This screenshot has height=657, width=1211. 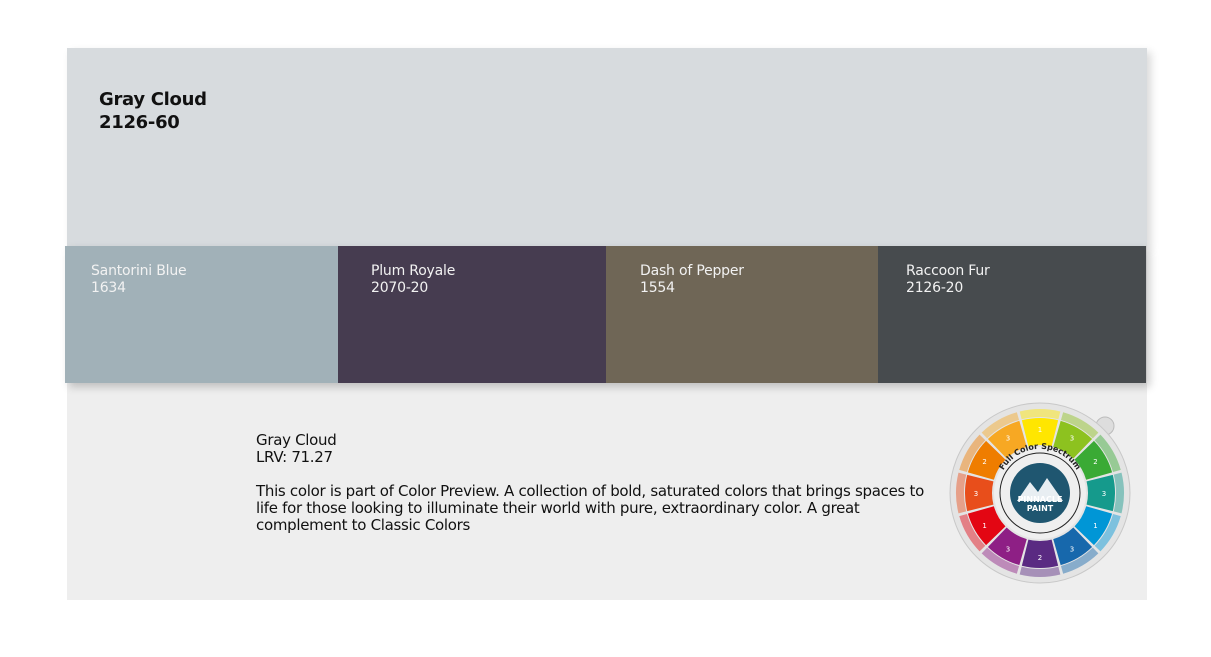 I want to click on main-color-code: 2126-60, so click(x=139, y=122).